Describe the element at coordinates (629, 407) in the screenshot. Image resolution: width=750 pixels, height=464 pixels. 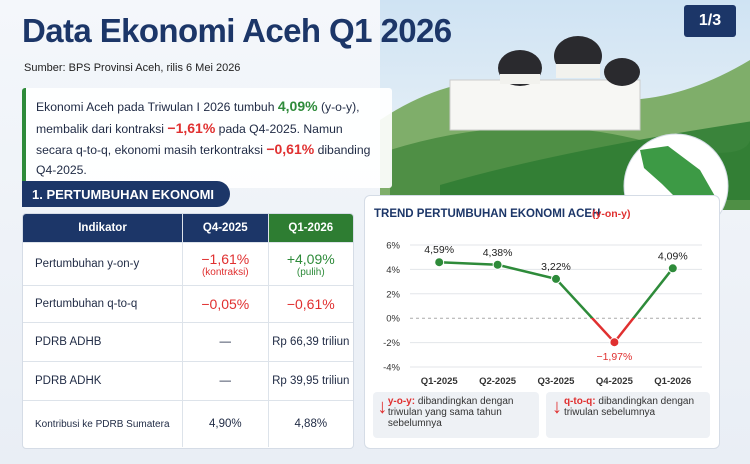
I see `note-desc: dibandingkan dengan triwulan sebelumnya` at that location.